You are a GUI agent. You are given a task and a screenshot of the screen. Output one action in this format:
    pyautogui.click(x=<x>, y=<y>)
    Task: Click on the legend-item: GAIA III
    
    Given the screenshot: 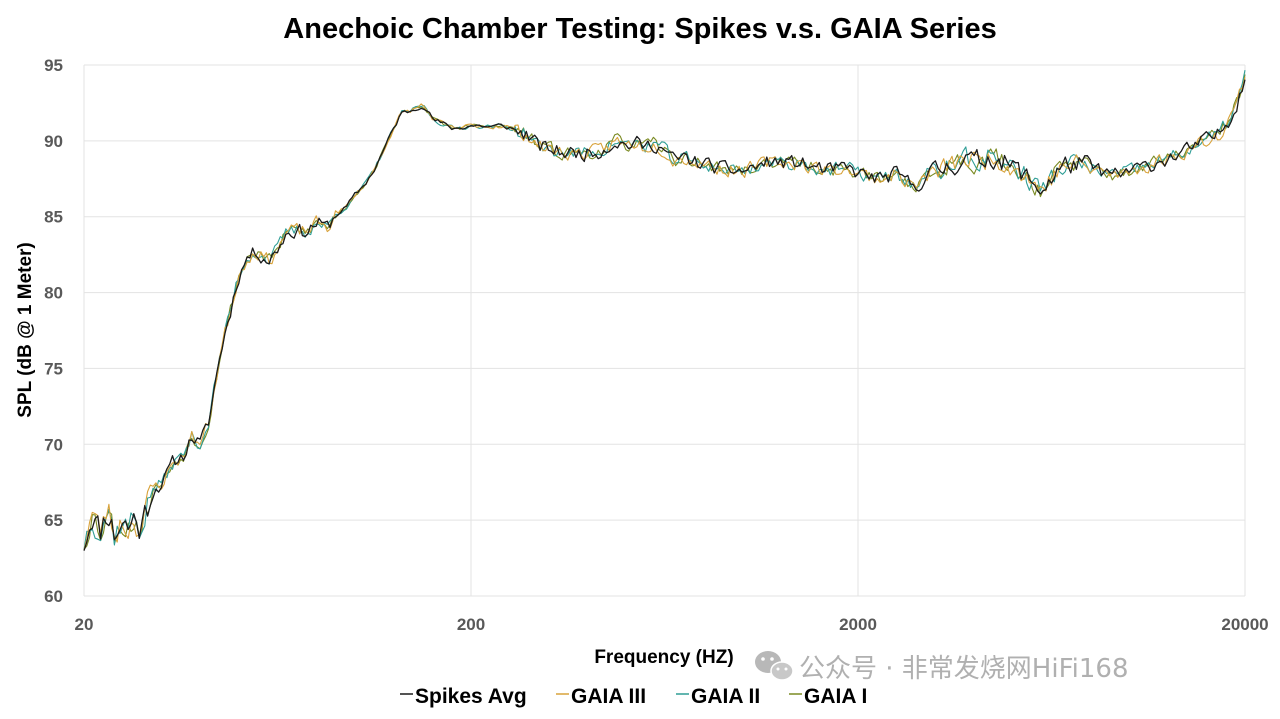 What is the action you would take?
    pyautogui.click(x=601, y=696)
    